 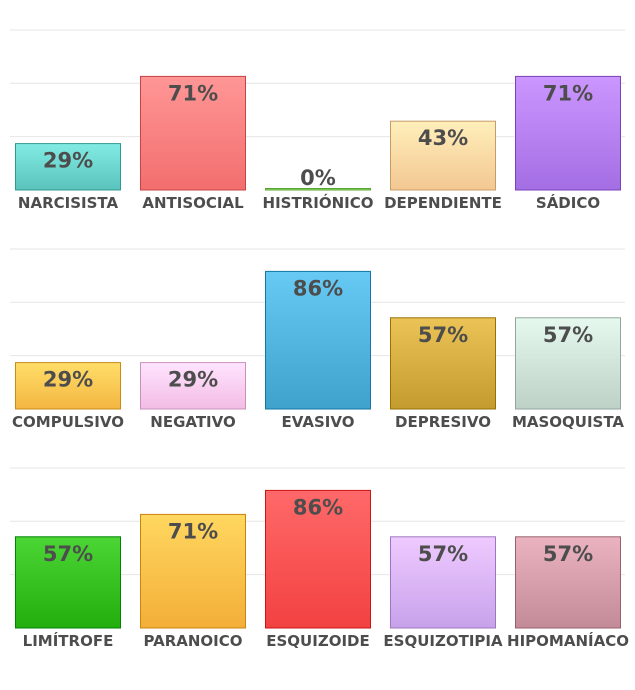 I want to click on value-label: 0%, so click(x=318, y=178).